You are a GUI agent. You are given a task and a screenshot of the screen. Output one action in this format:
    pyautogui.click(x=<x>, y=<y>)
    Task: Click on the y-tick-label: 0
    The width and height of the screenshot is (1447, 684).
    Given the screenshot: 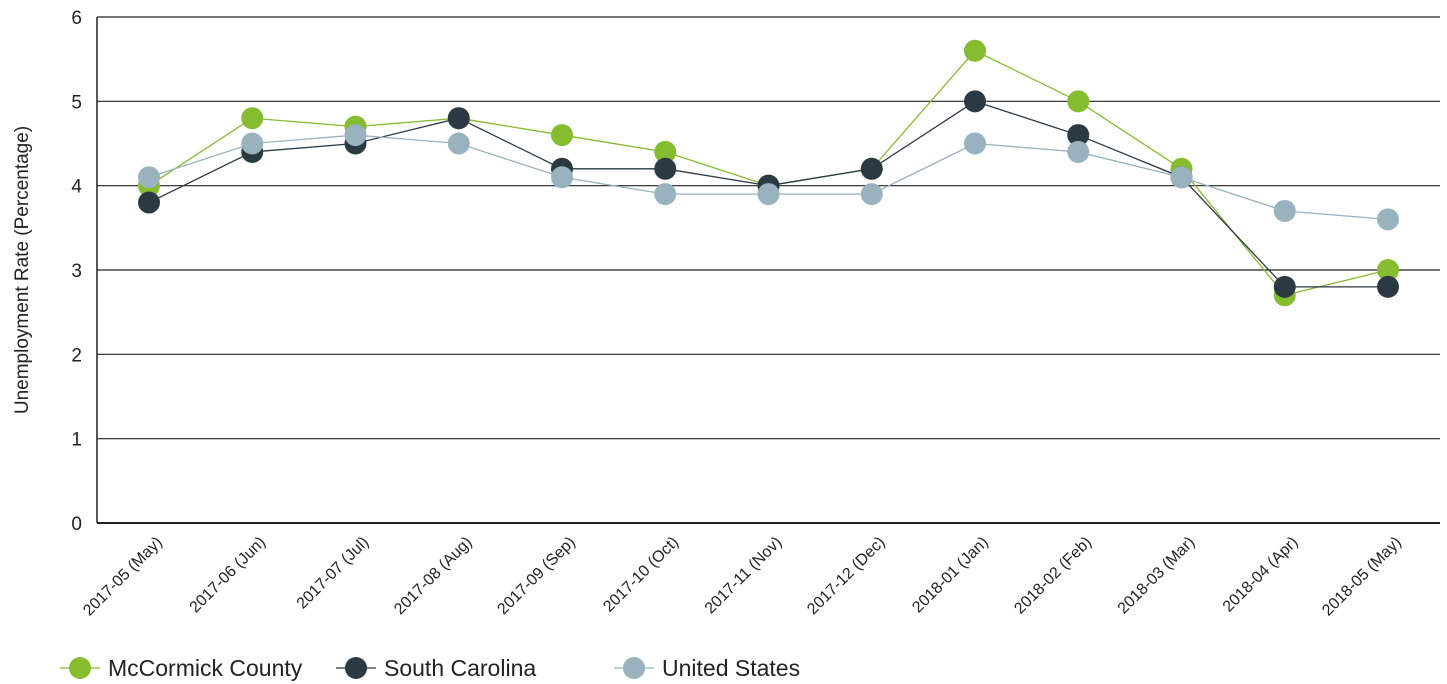 What is the action you would take?
    pyautogui.click(x=76, y=524)
    